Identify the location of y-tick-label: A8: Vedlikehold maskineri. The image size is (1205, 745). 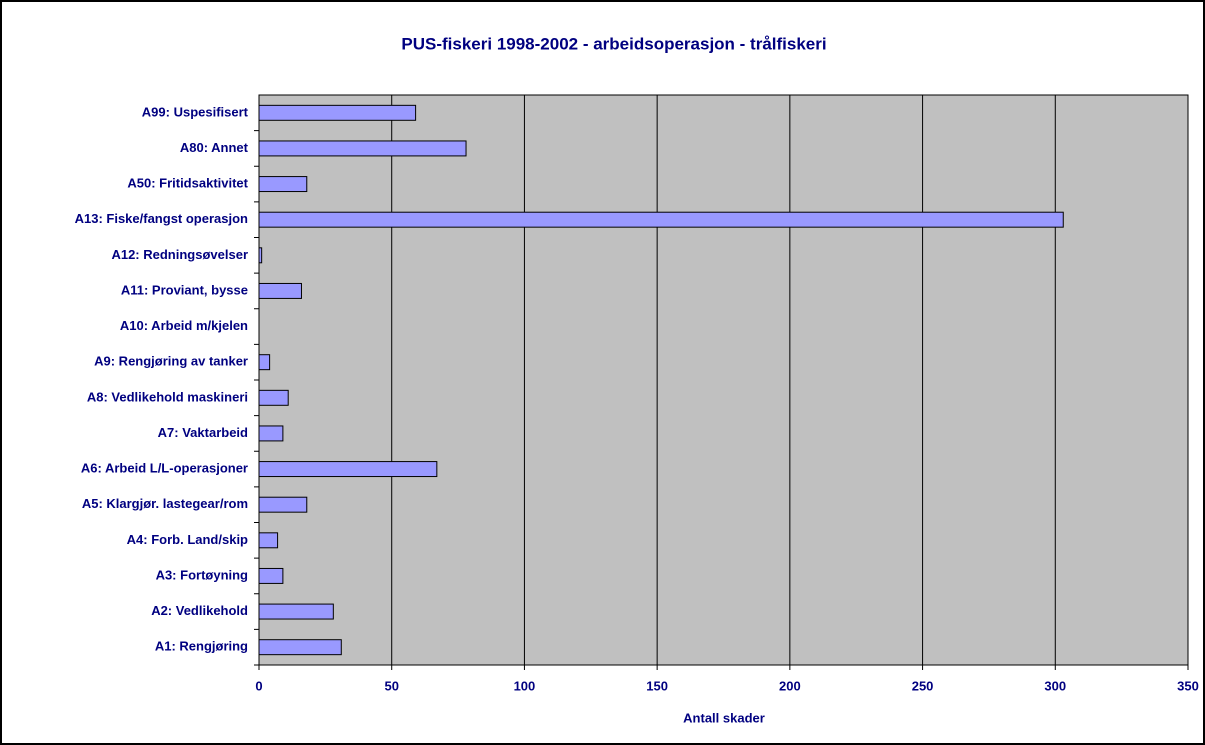
(167, 396).